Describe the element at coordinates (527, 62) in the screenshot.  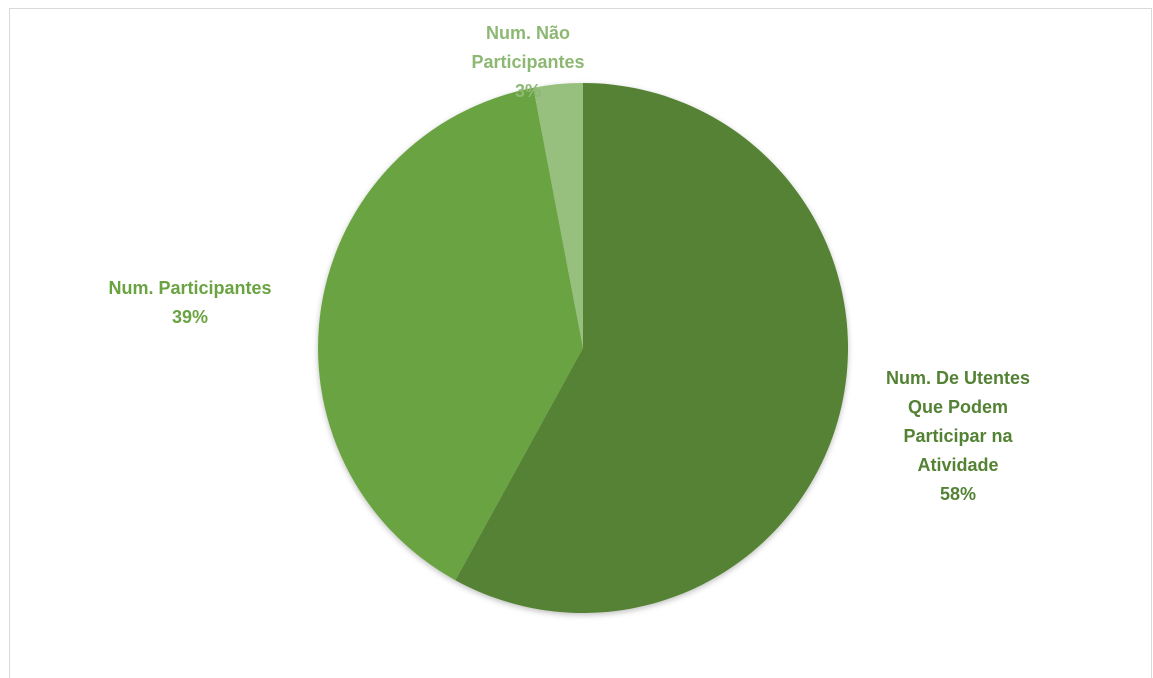
I see `slice-label-3: Num. Não Participantes 3%` at that location.